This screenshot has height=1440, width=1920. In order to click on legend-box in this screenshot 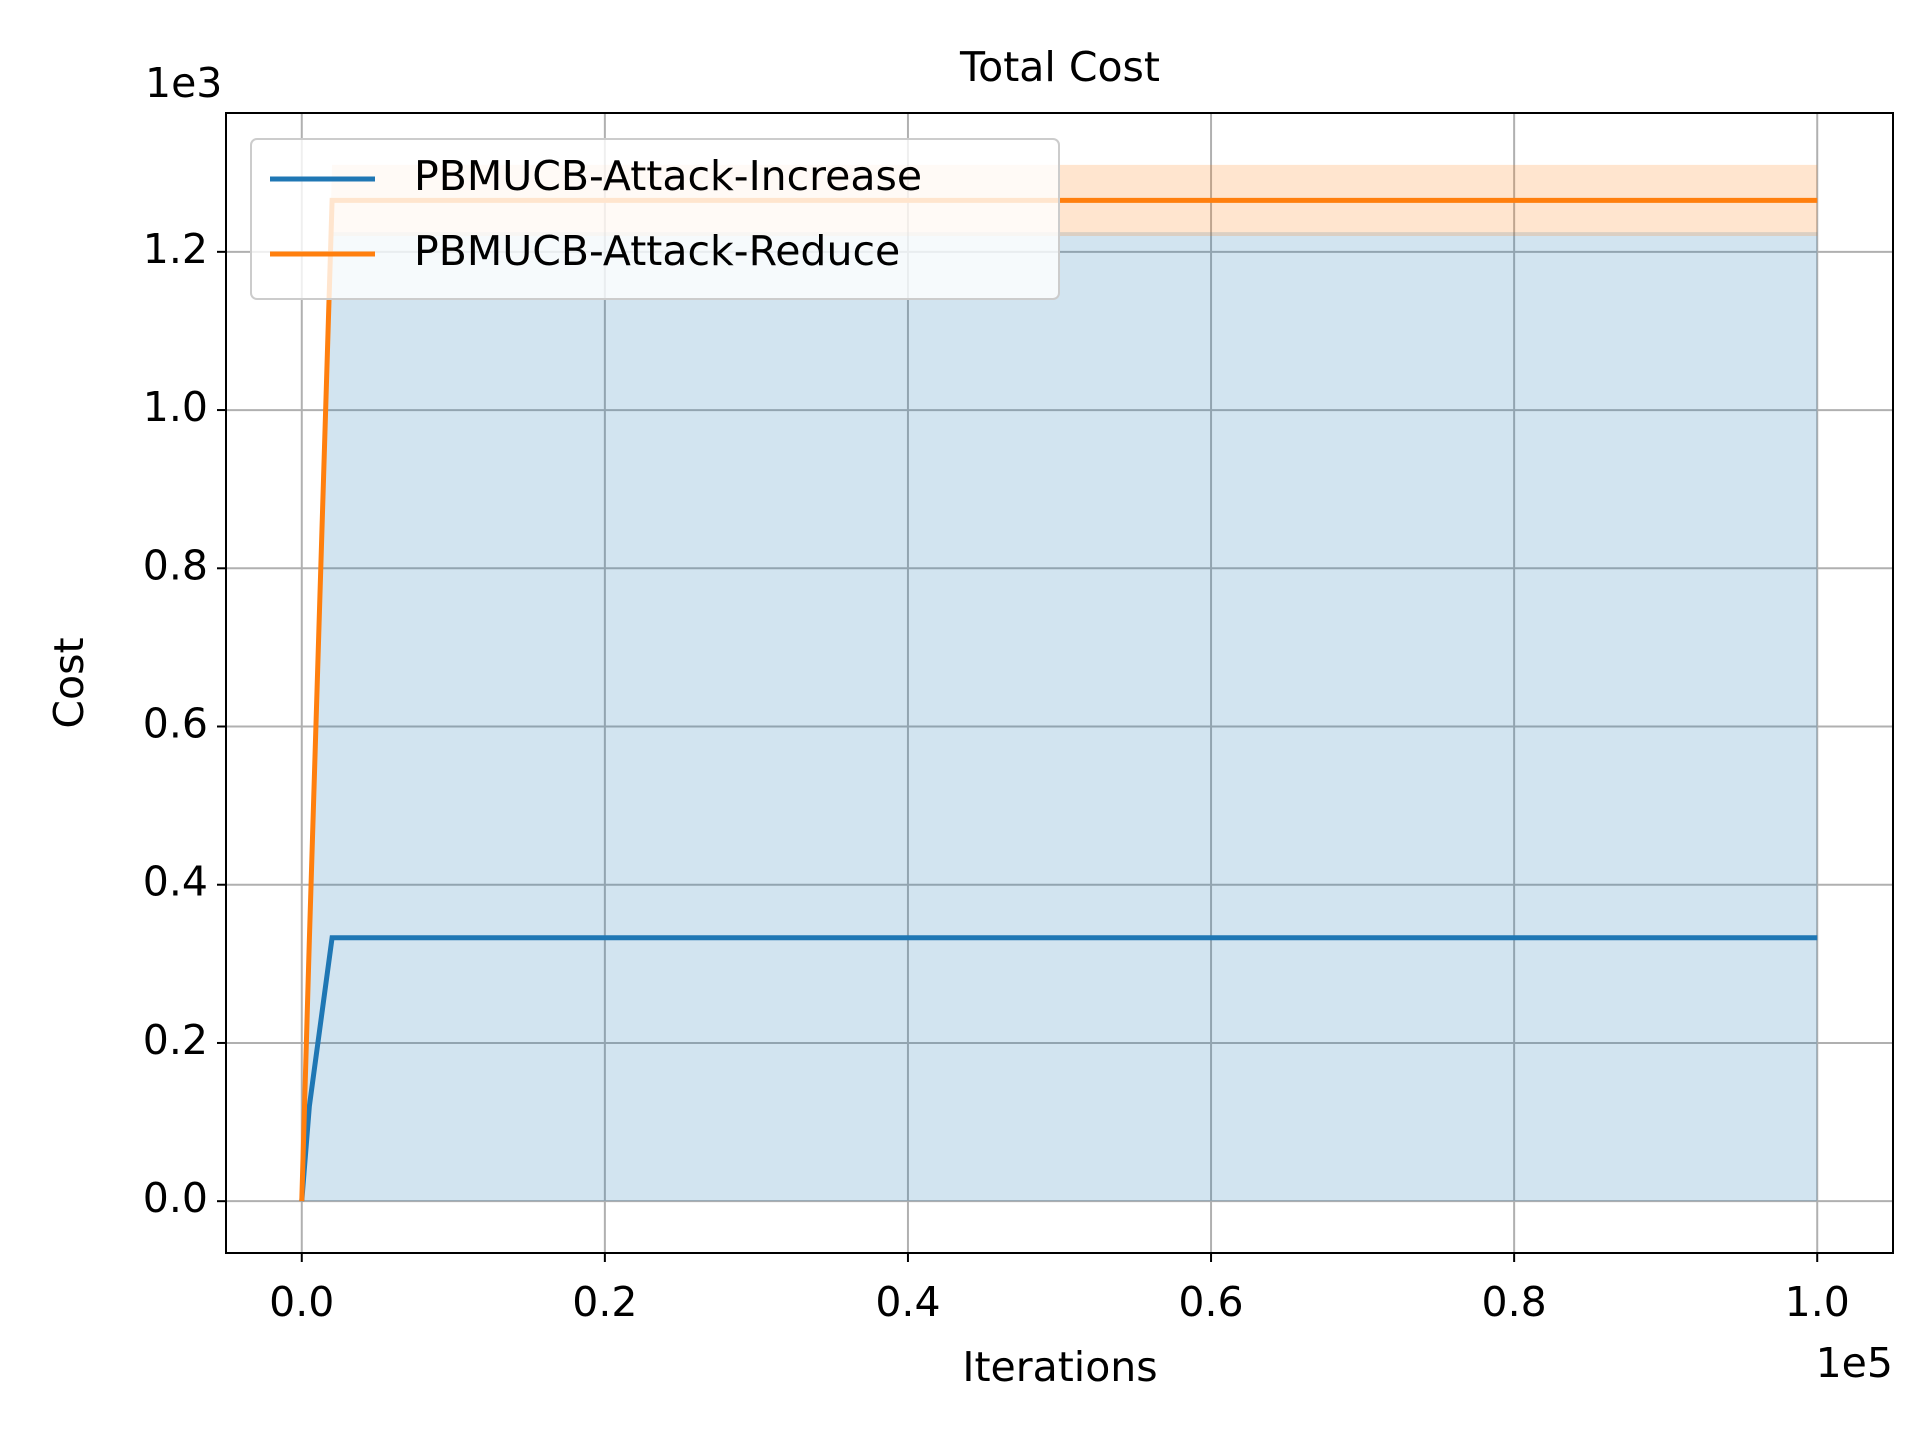, I will do `click(655, 219)`.